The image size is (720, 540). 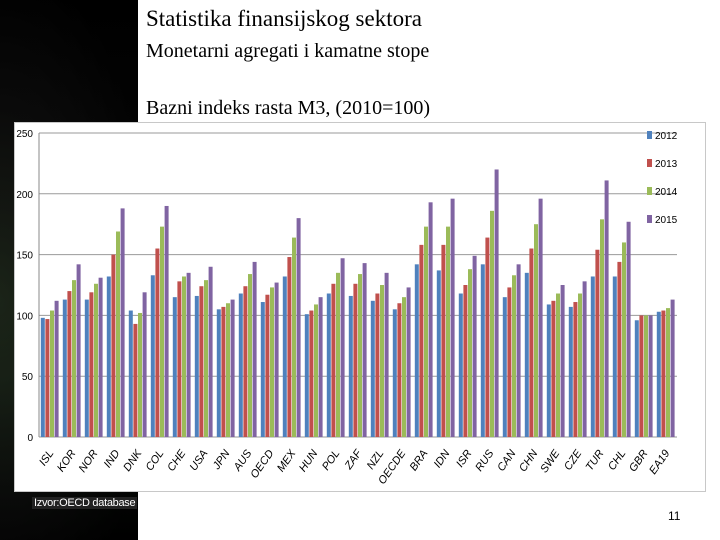 I want to click on bar-2014-OECDE, so click(x=404, y=367).